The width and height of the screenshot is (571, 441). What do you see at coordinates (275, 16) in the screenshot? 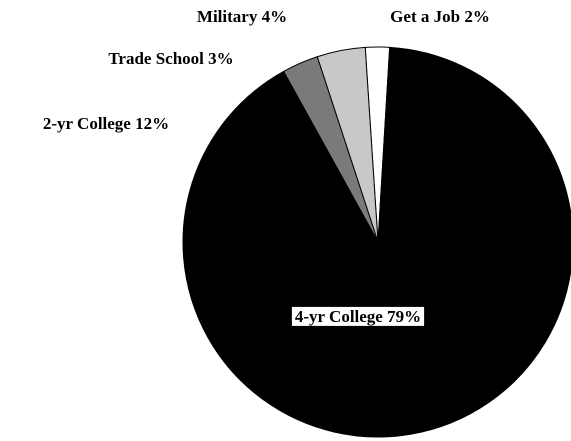
I see `value-label: 4%` at bounding box center [275, 16].